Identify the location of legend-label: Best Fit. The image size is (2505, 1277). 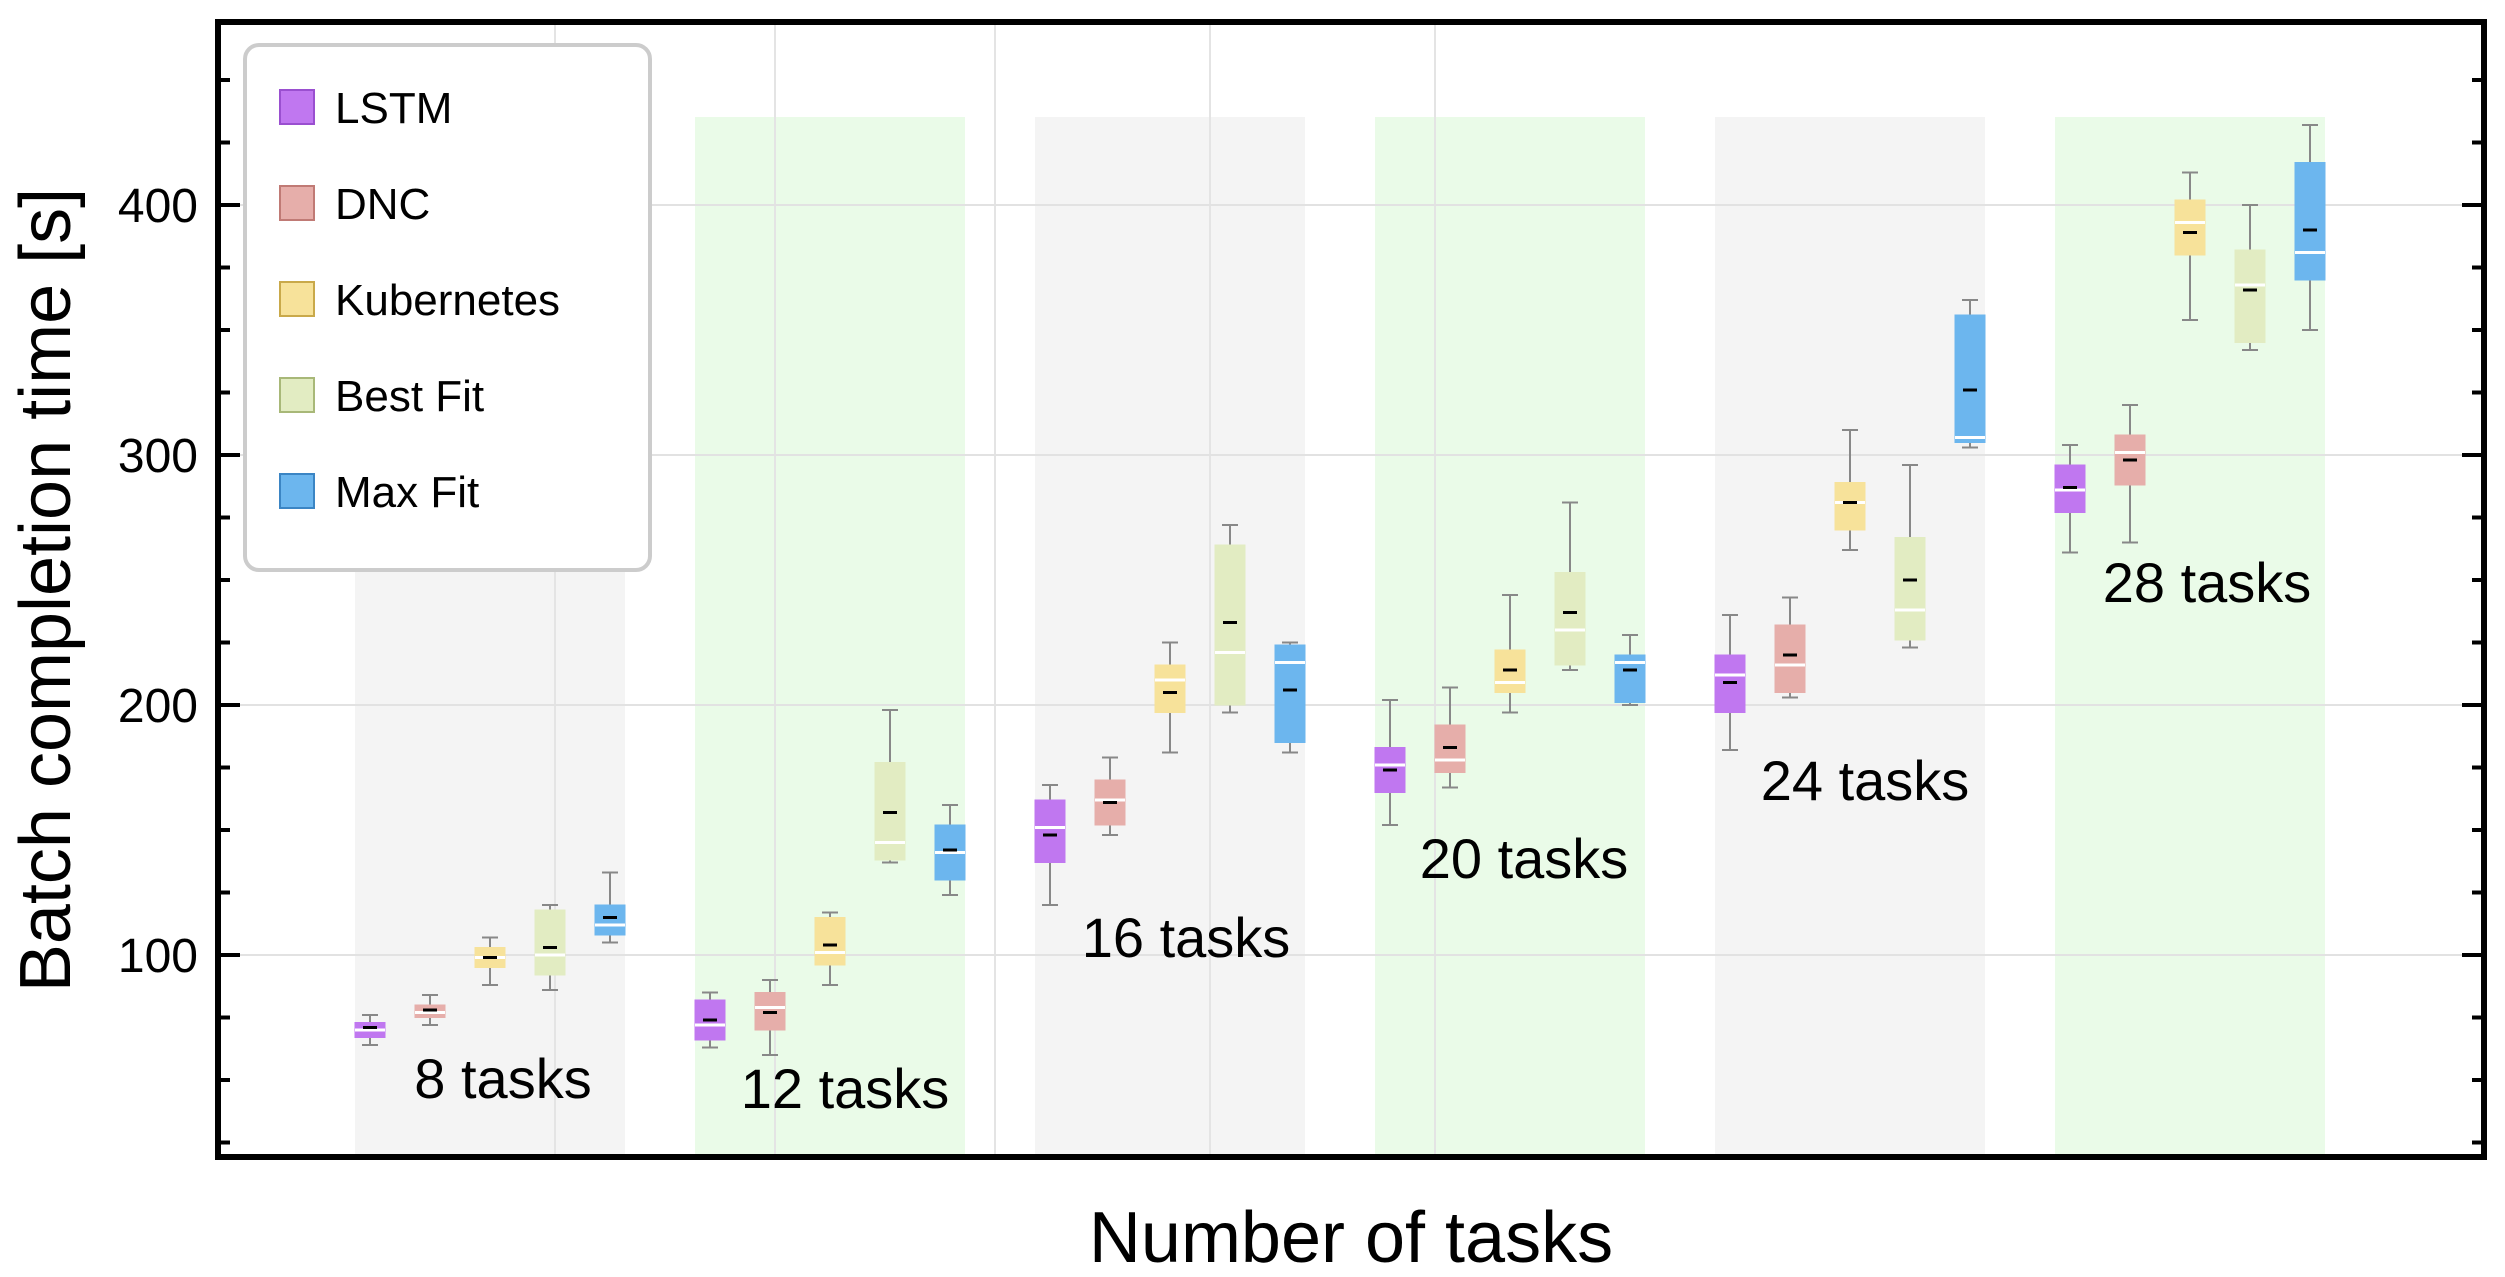
(409, 396).